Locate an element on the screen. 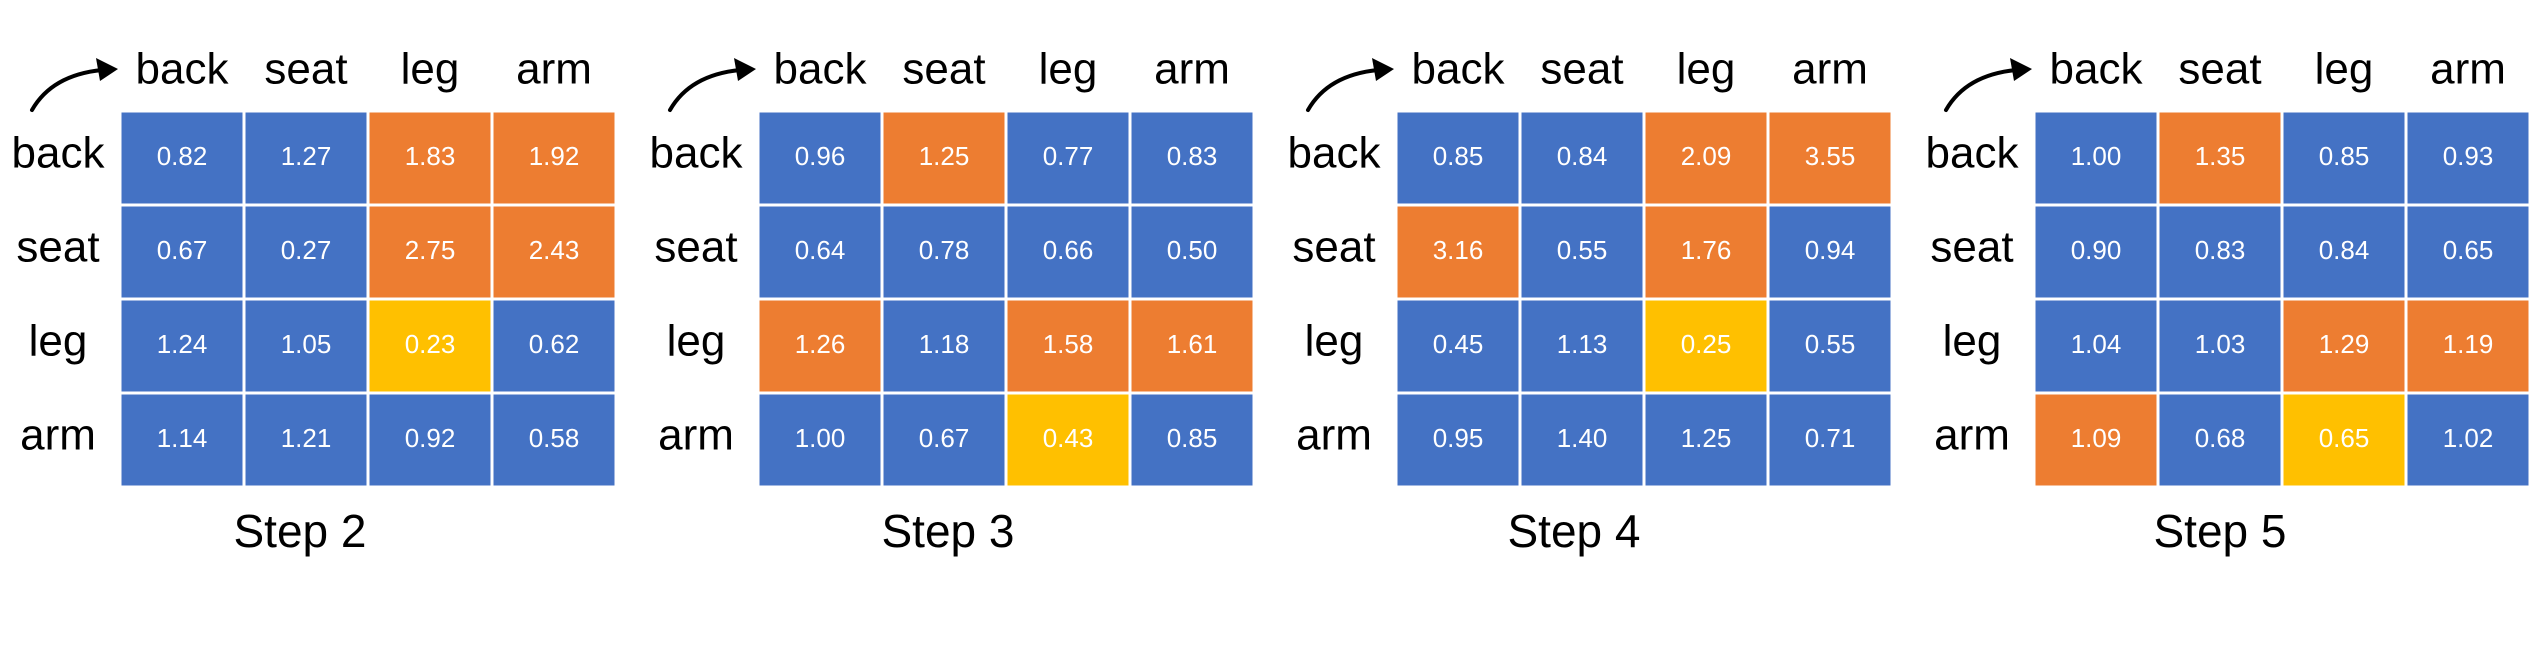 Image resolution: width=2534 pixels, height=671 pixels. cell-value-label: 0.66 is located at coordinates (1068, 250).